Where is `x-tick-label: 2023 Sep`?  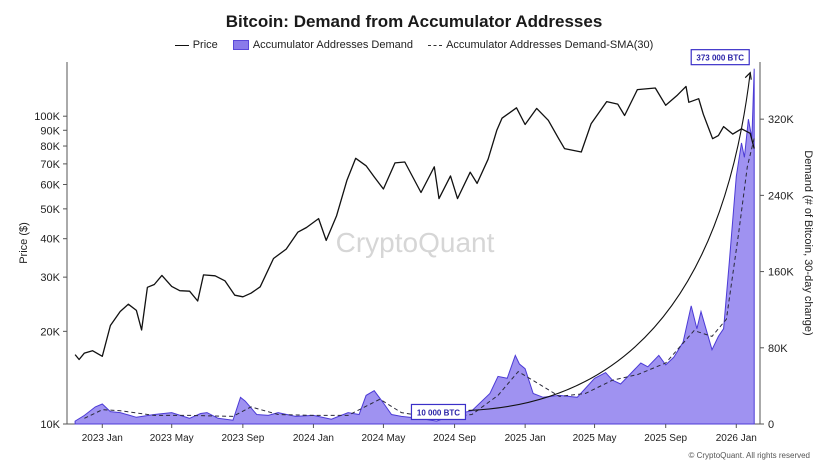 x-tick-label: 2023 Sep is located at coordinates (242, 438).